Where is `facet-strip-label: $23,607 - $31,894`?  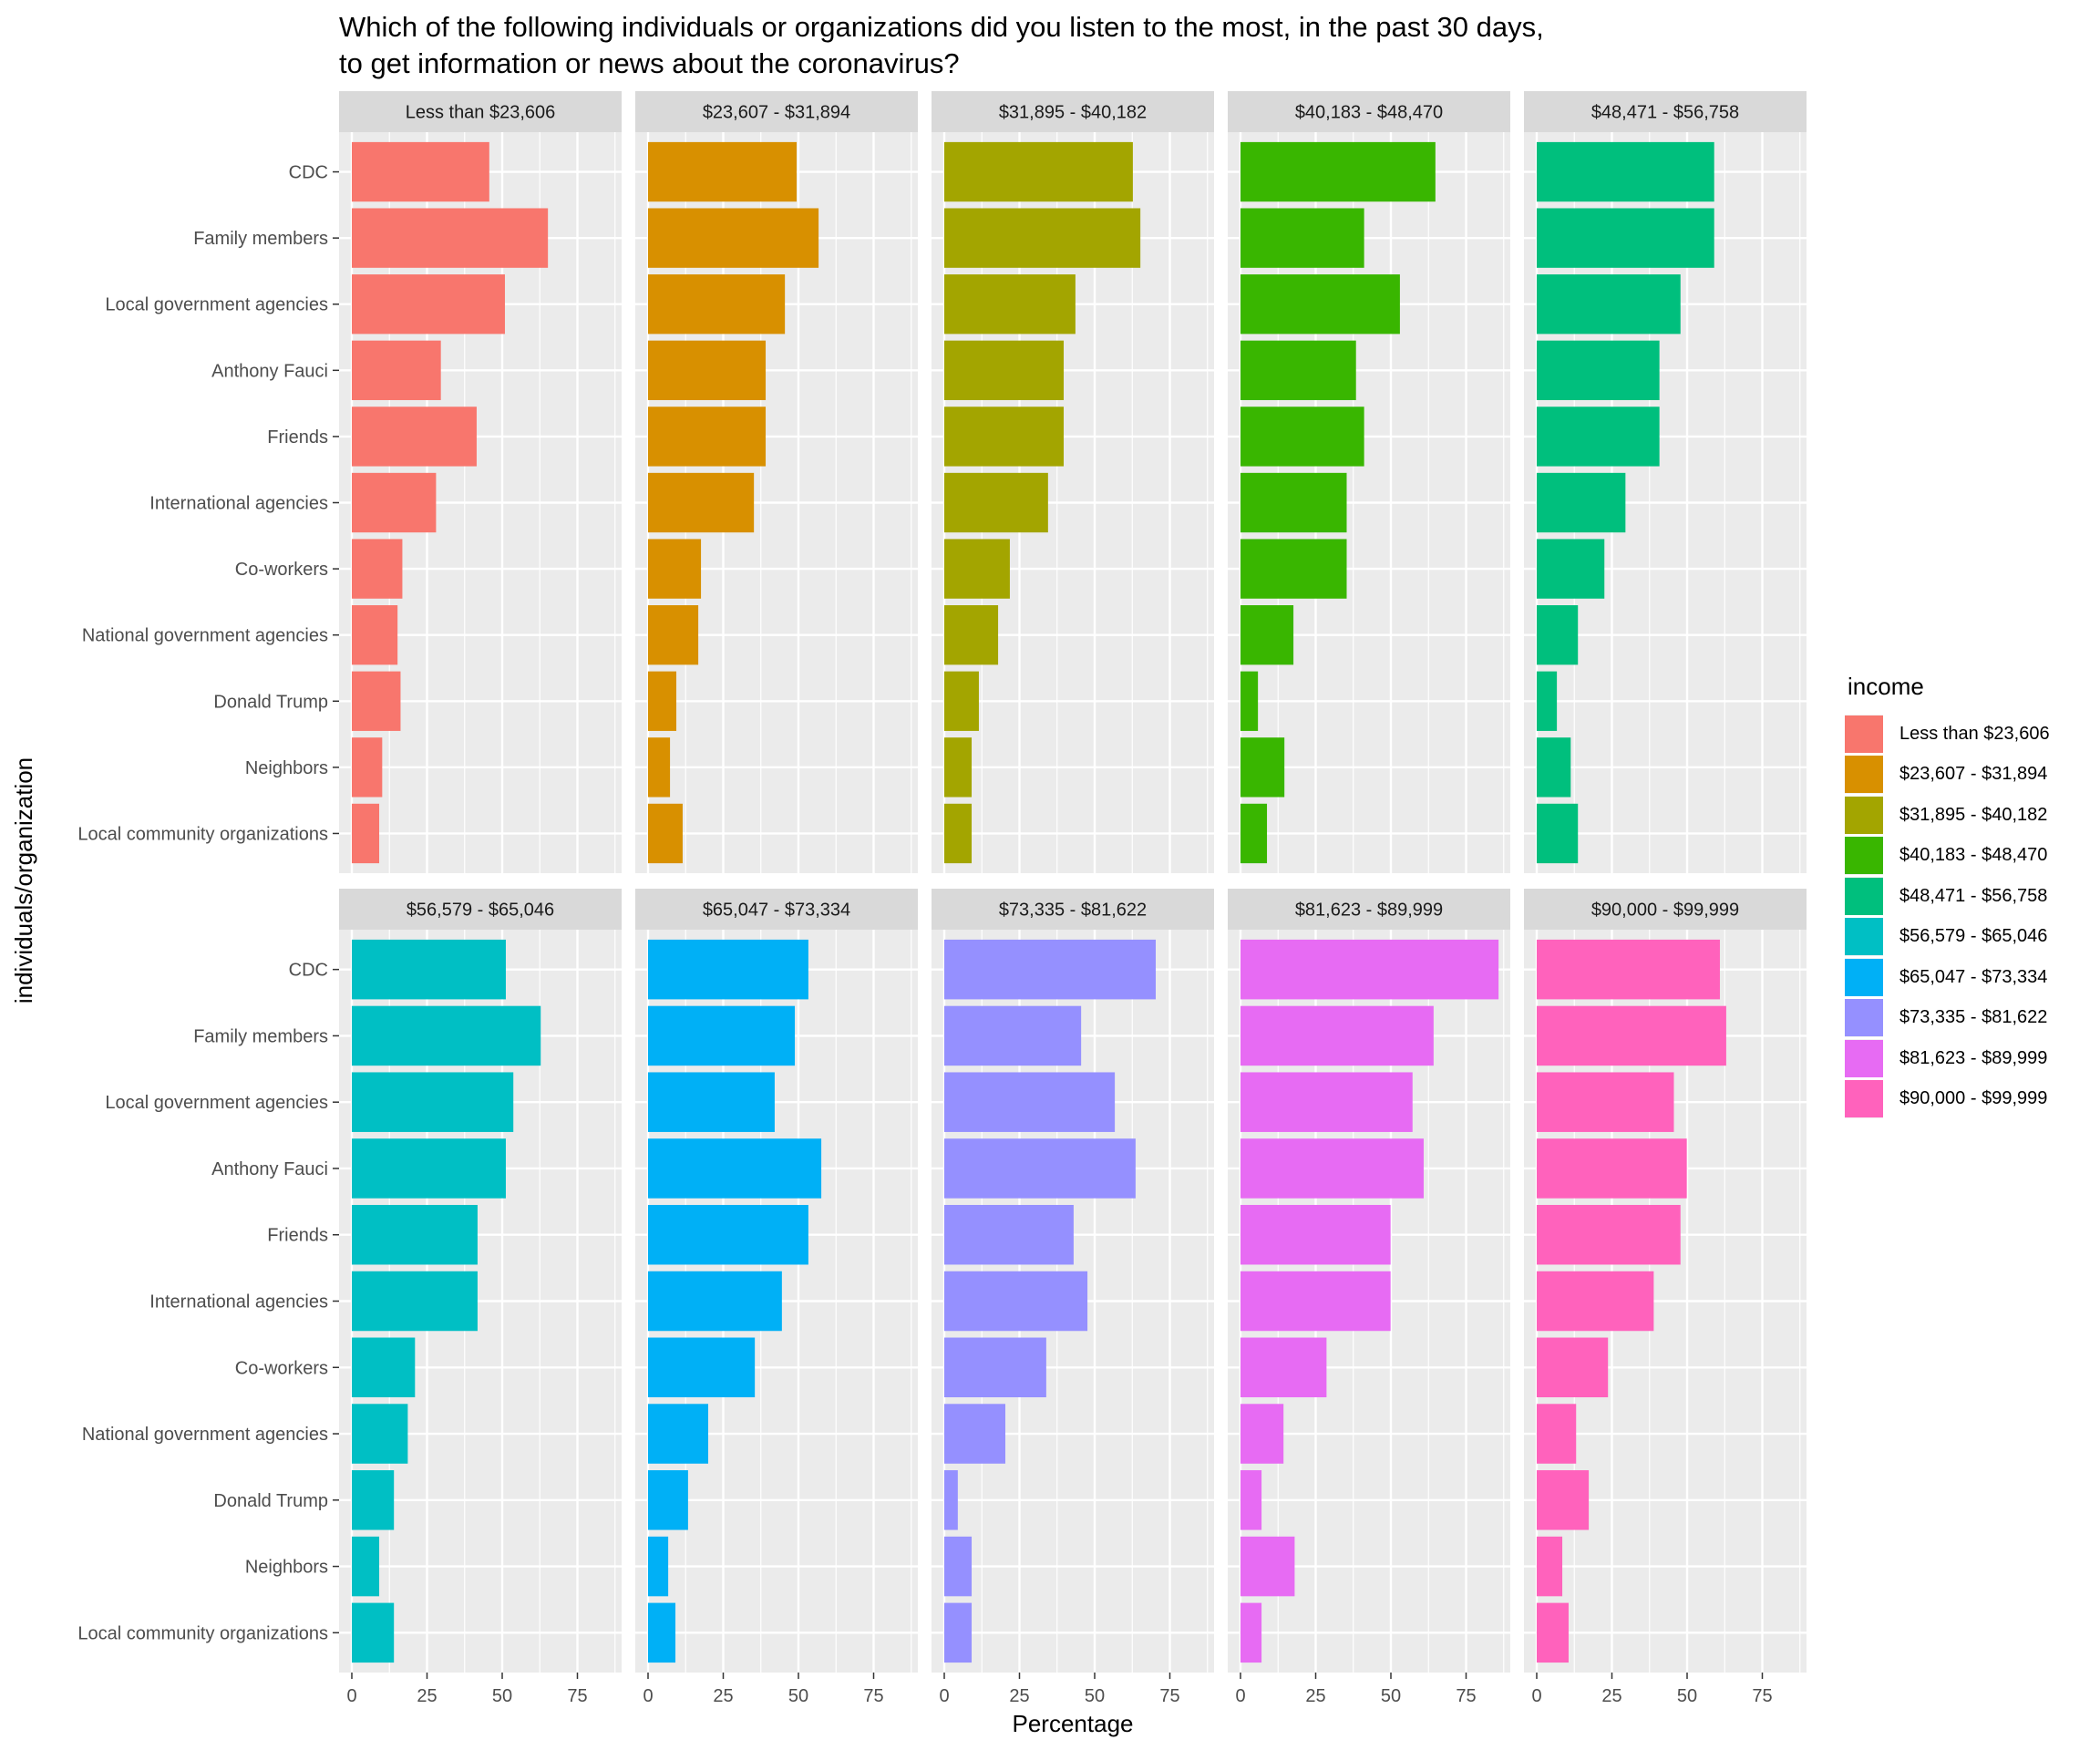
facet-strip-label: $23,607 - $31,894 is located at coordinates (776, 113).